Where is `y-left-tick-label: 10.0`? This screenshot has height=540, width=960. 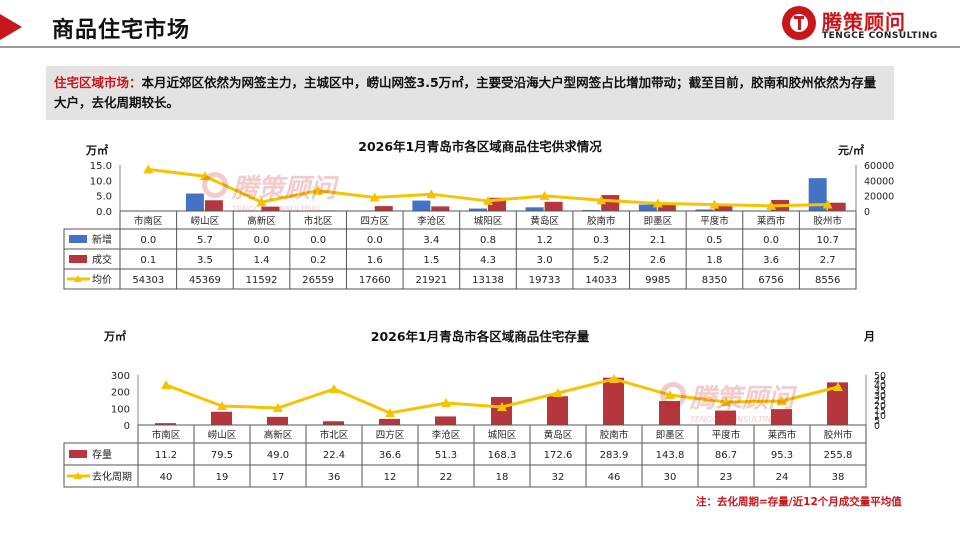 y-left-tick-label: 10.0 is located at coordinates (101, 181).